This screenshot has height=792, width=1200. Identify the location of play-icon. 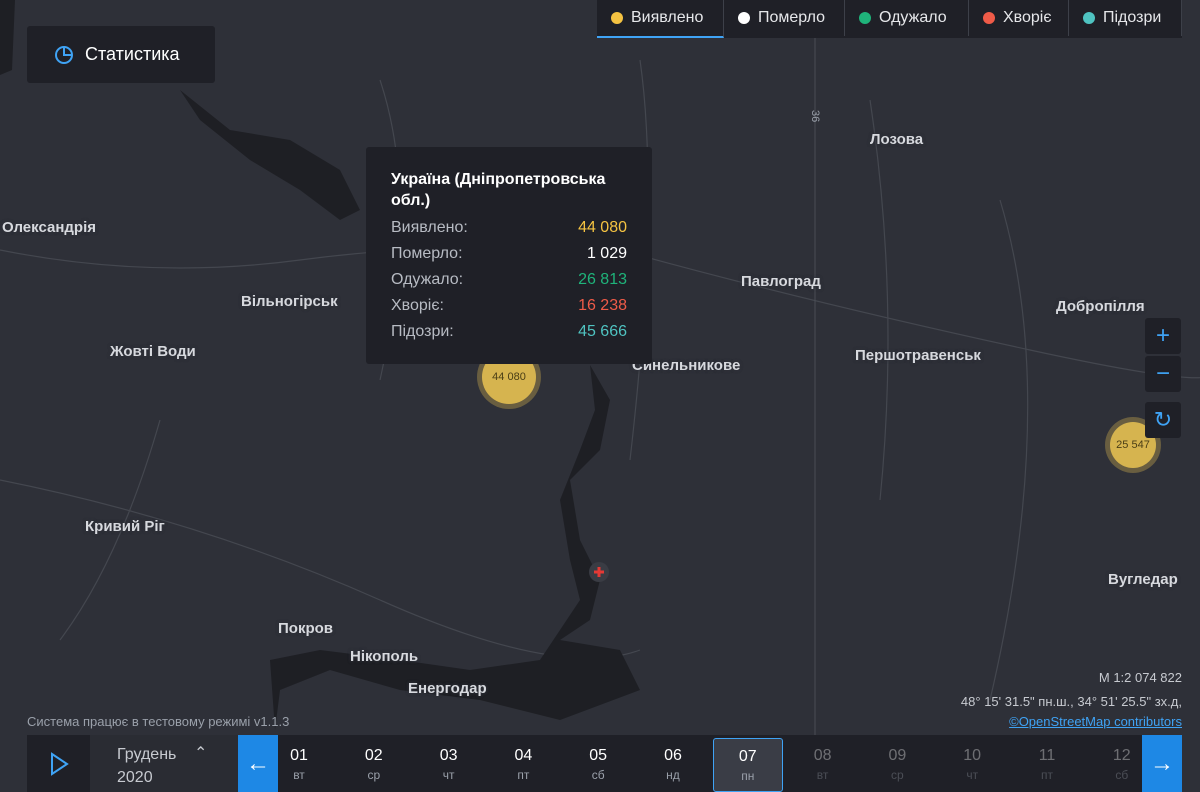
(59, 763).